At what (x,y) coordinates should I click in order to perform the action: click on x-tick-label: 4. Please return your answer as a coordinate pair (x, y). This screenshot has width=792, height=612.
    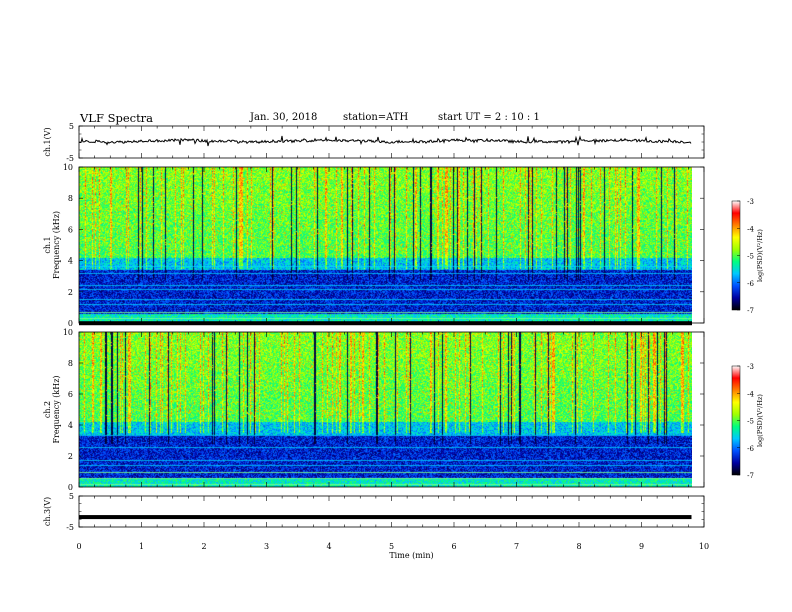
    Looking at the image, I should click on (328, 546).